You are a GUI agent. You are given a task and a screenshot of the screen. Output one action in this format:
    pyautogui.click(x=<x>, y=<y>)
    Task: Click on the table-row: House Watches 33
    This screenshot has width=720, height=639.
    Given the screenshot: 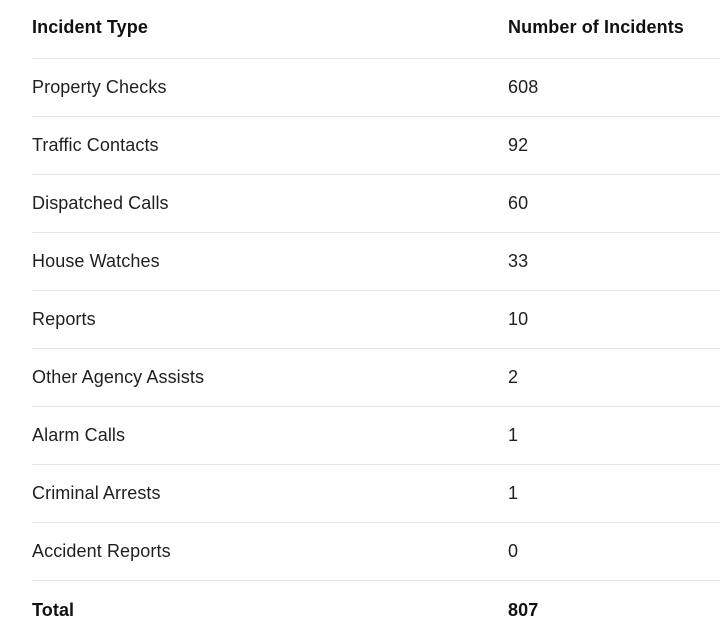 What is the action you would take?
    pyautogui.click(x=376, y=262)
    